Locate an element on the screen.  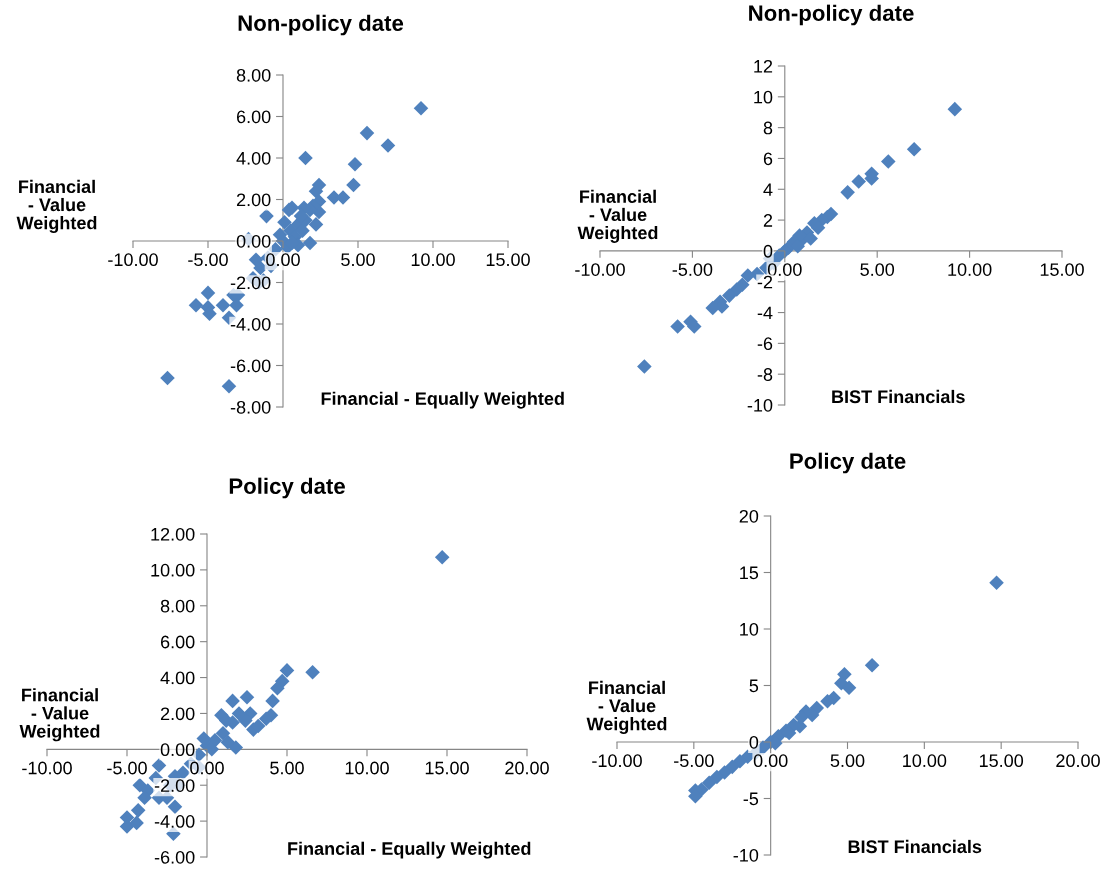
y-tick-label: -5 is located at coordinates (751, 799).